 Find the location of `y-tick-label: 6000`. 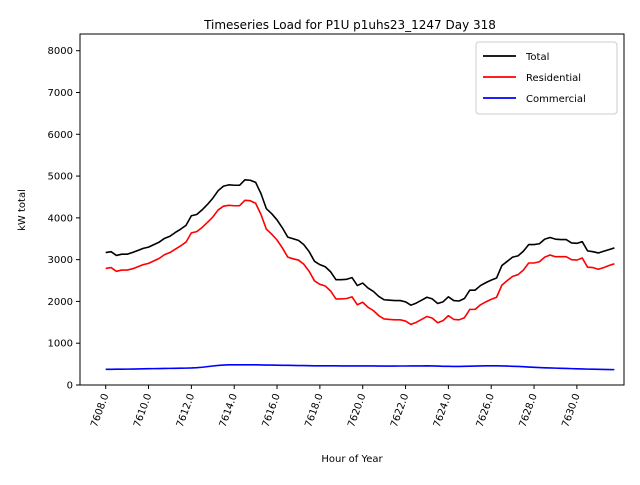

y-tick-label: 6000 is located at coordinates (60, 135).